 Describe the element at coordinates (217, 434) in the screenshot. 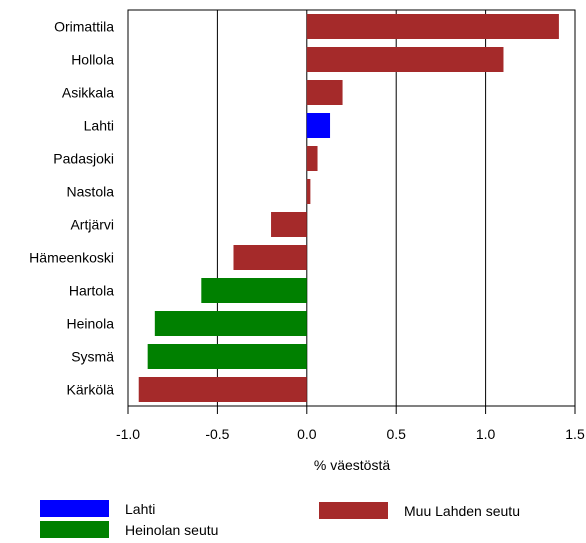

I see `x-tick-label: -0.5` at that location.